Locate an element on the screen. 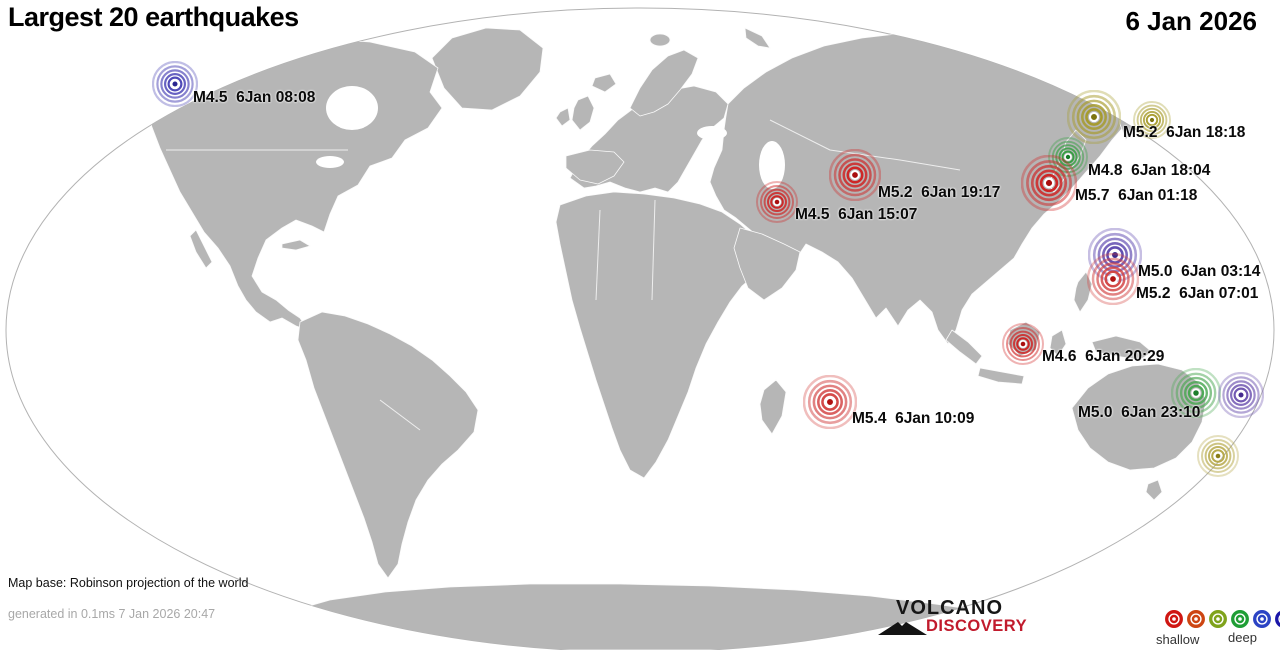  quake-label: M4.5 6Jan 08:08 is located at coordinates (254, 97).